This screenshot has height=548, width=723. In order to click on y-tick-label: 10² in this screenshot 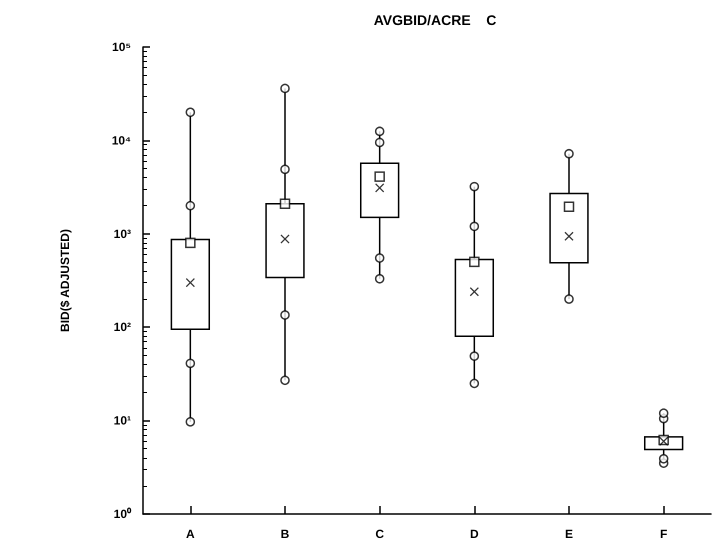, I will do `click(123, 327)`.